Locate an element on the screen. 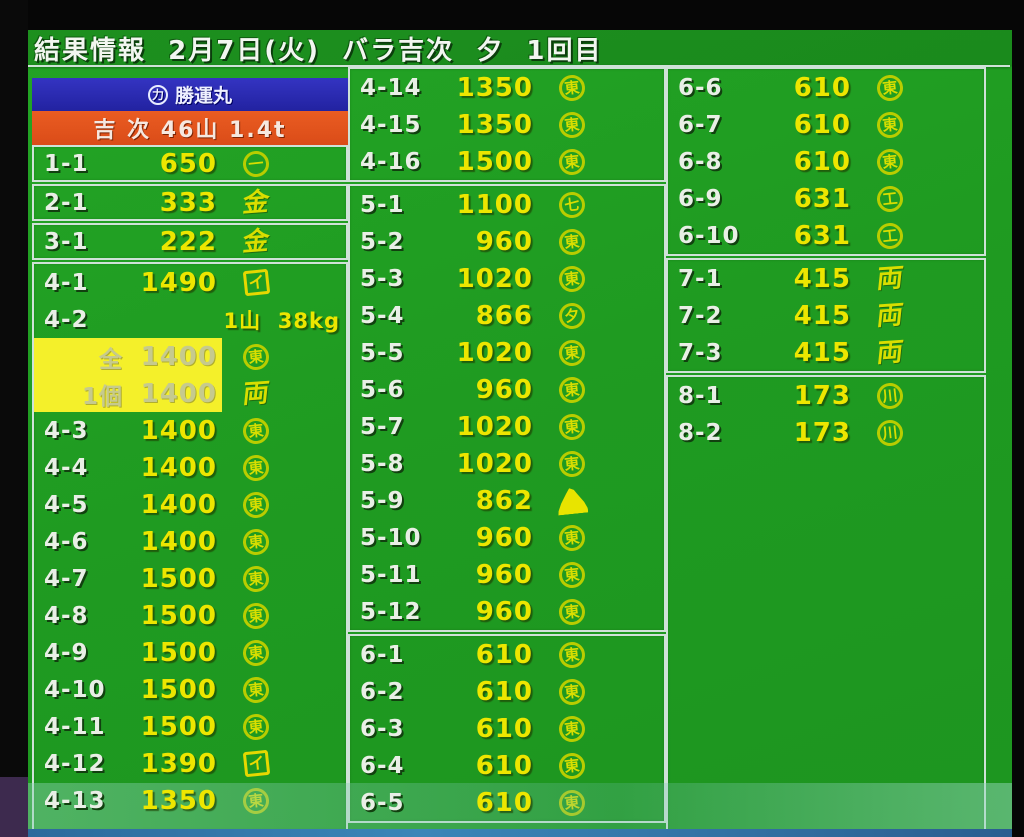 This screenshot has width=1024, height=837. result-row: 7-1 415 両 is located at coordinates (826, 278).